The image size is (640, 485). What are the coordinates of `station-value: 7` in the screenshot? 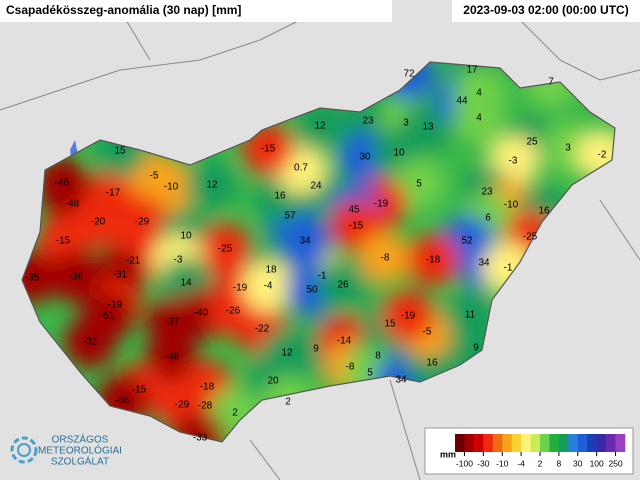 It's located at (551, 82).